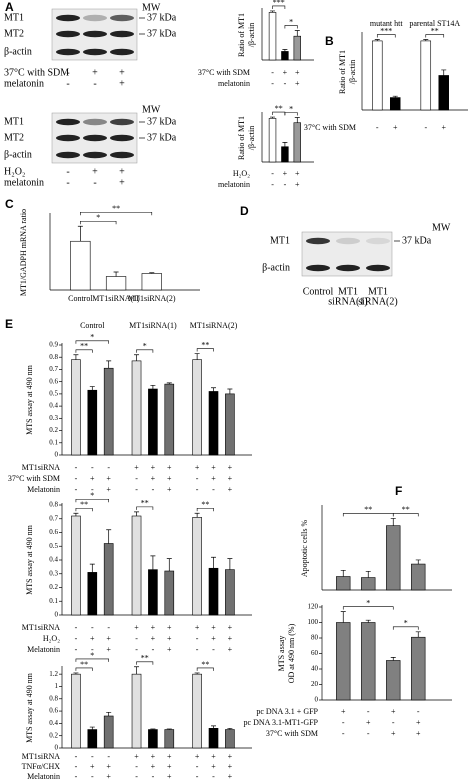 The image size is (474, 783). I want to click on y-tick-label: 100, so click(313, 622).